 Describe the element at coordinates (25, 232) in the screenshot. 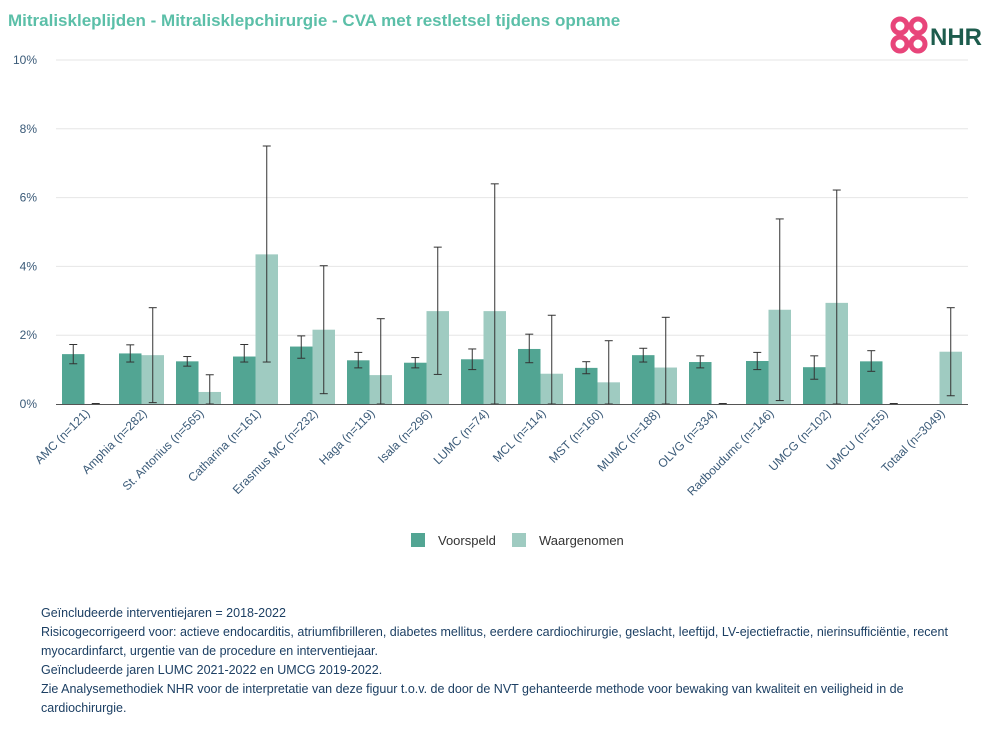

I see `y-axis: 0% 2% 4% 6% 8% 10%` at that location.